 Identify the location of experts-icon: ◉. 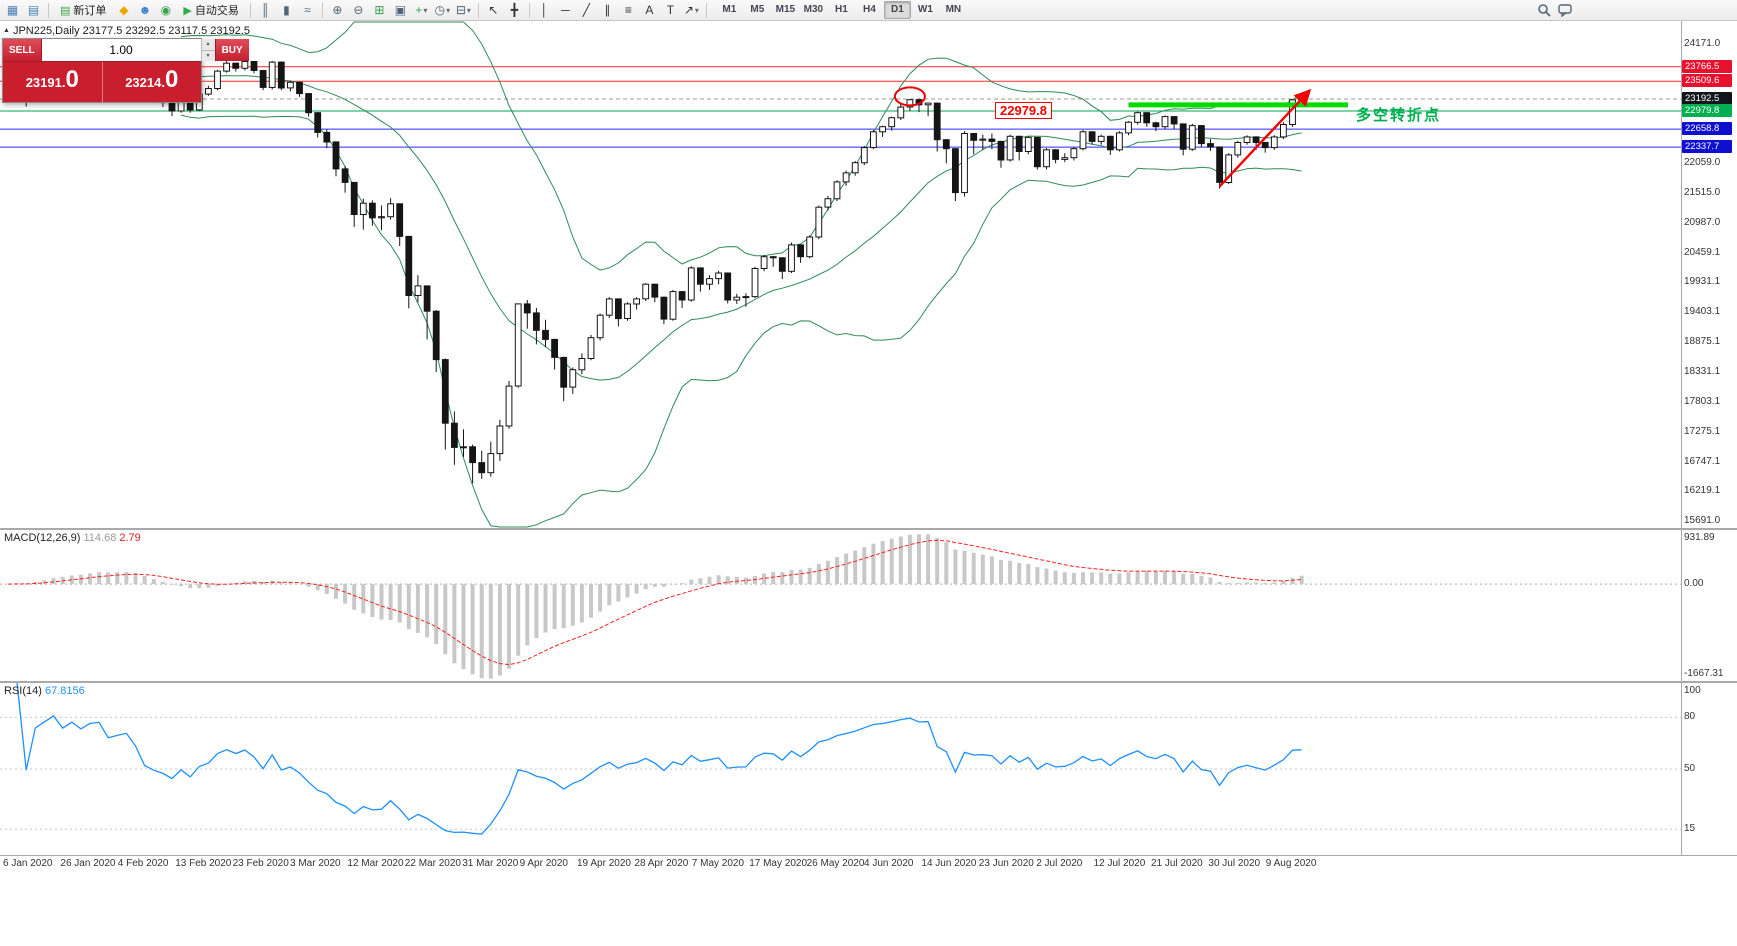
(166, 9).